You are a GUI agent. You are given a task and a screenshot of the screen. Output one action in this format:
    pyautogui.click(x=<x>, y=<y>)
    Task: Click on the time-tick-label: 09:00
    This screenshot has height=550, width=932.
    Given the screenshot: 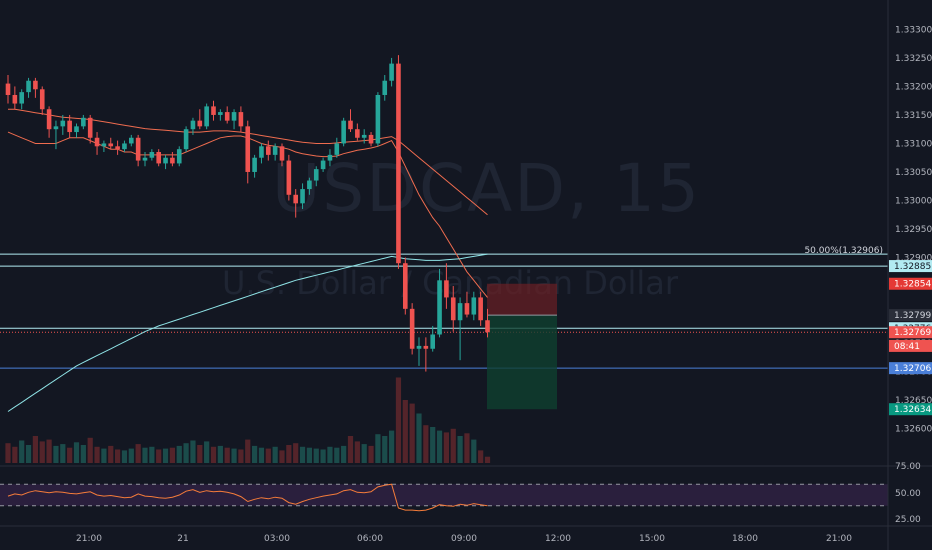 What is the action you would take?
    pyautogui.click(x=464, y=539)
    